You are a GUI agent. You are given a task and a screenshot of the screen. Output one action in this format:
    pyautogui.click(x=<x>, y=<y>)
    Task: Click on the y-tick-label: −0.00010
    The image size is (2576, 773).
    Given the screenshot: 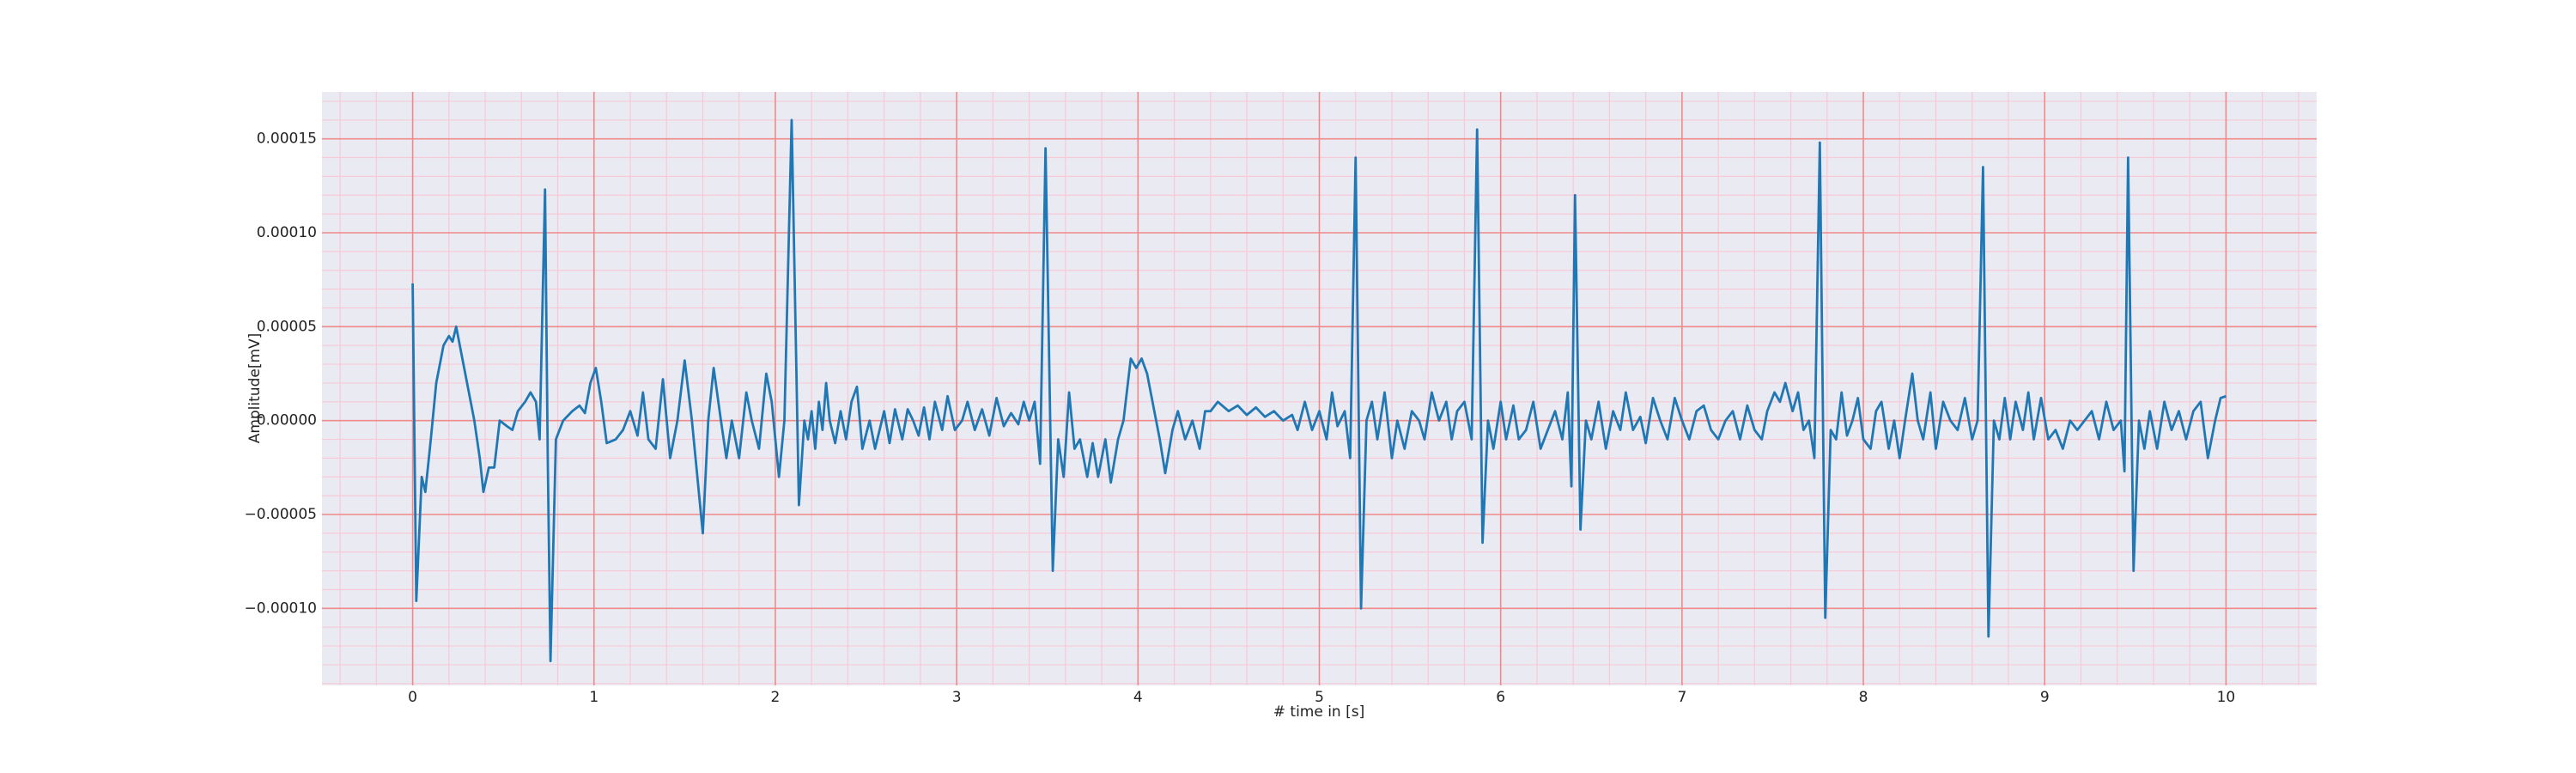 What is the action you would take?
    pyautogui.click(x=280, y=608)
    